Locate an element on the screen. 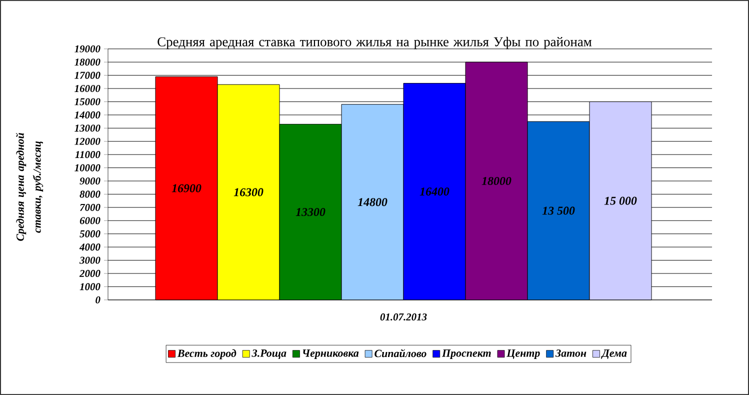 The height and width of the screenshot is (395, 749). legend-label: Дема is located at coordinates (614, 355).